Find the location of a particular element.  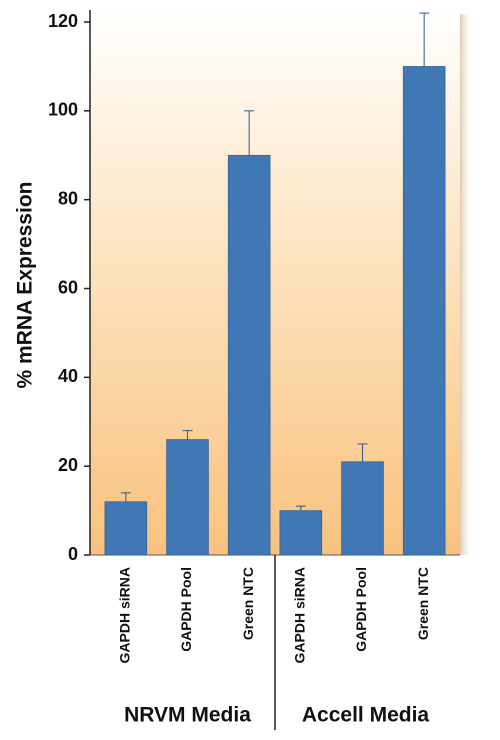

y-tick-label: 0 is located at coordinates (73, 554).